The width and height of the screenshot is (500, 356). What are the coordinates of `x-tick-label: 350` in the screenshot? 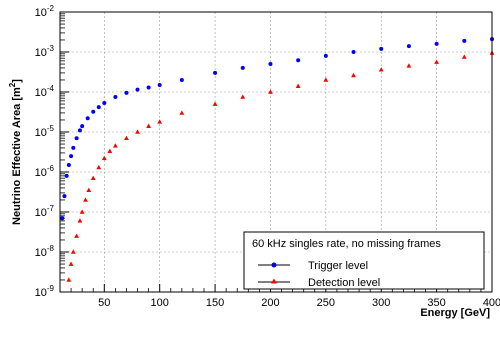 It's located at (436, 303).